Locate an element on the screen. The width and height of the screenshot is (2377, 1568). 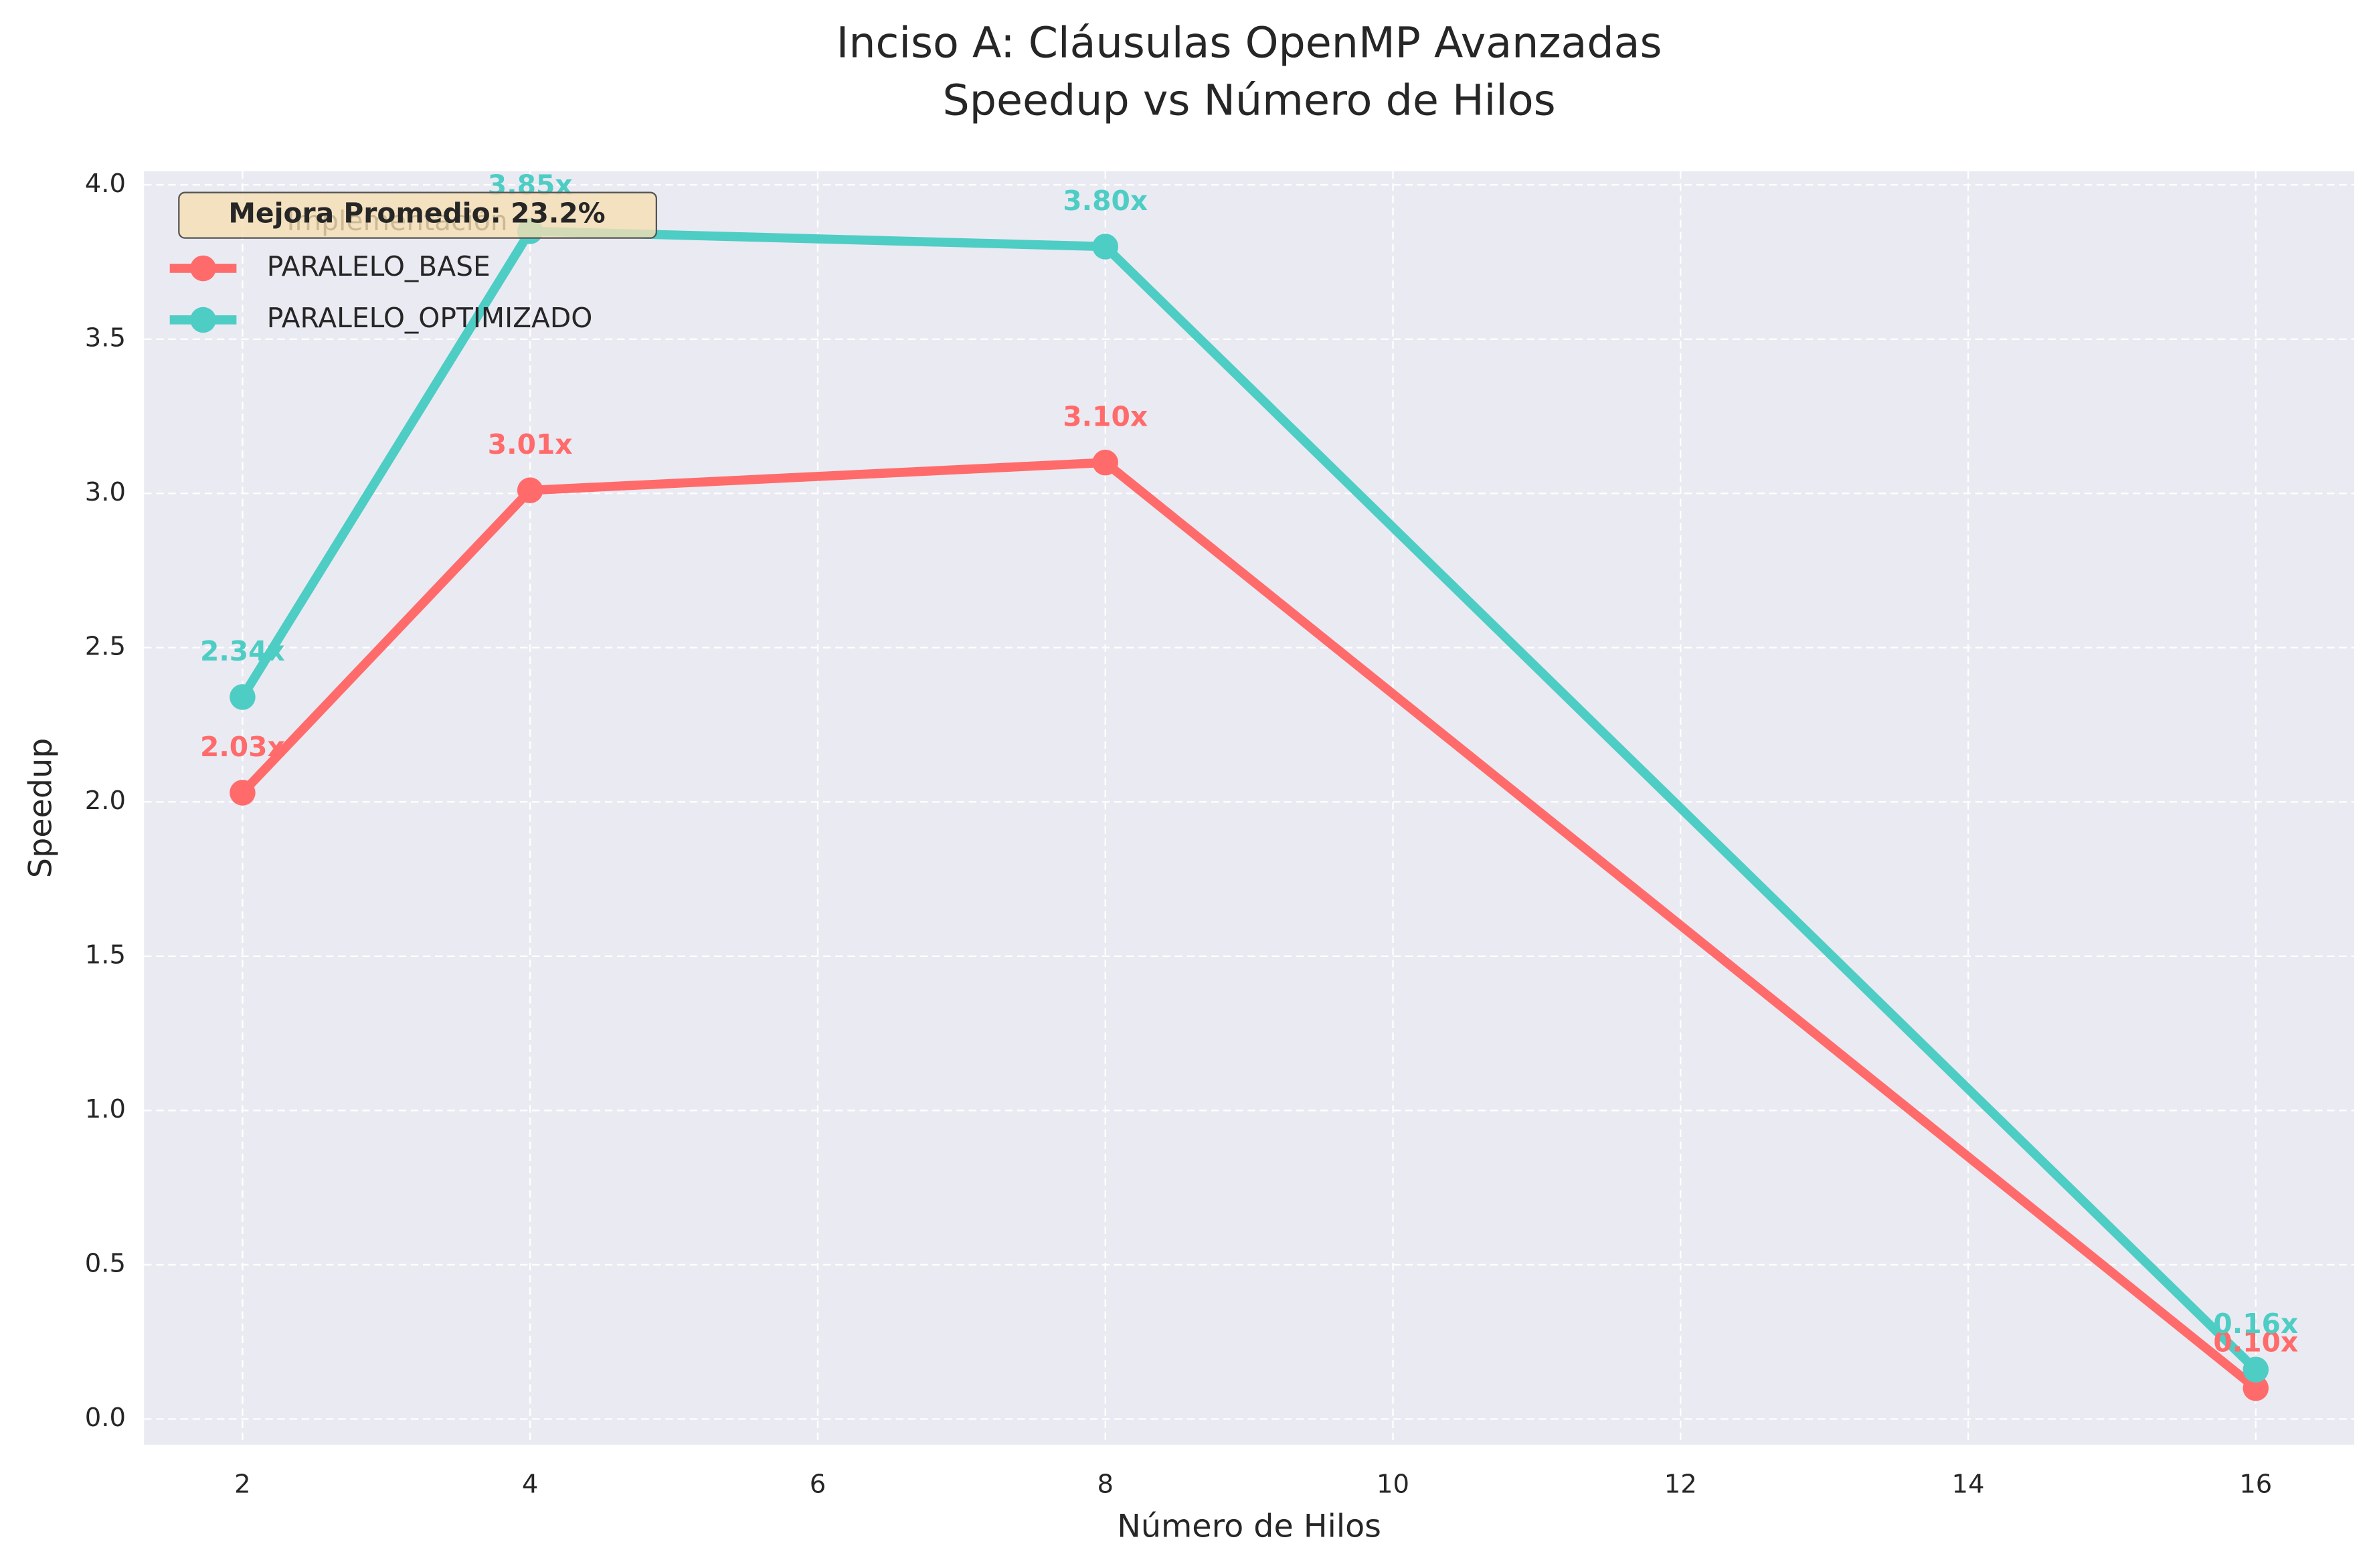
x-tick-label: 6 is located at coordinates (818, 1484).